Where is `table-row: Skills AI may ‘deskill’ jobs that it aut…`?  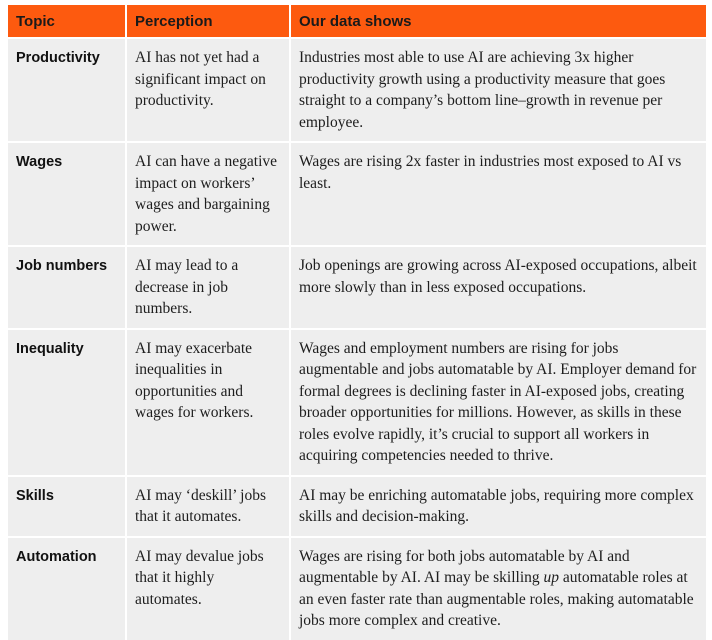 table-row: Skills AI may ‘deskill’ jobs that it aut… is located at coordinates (357, 505).